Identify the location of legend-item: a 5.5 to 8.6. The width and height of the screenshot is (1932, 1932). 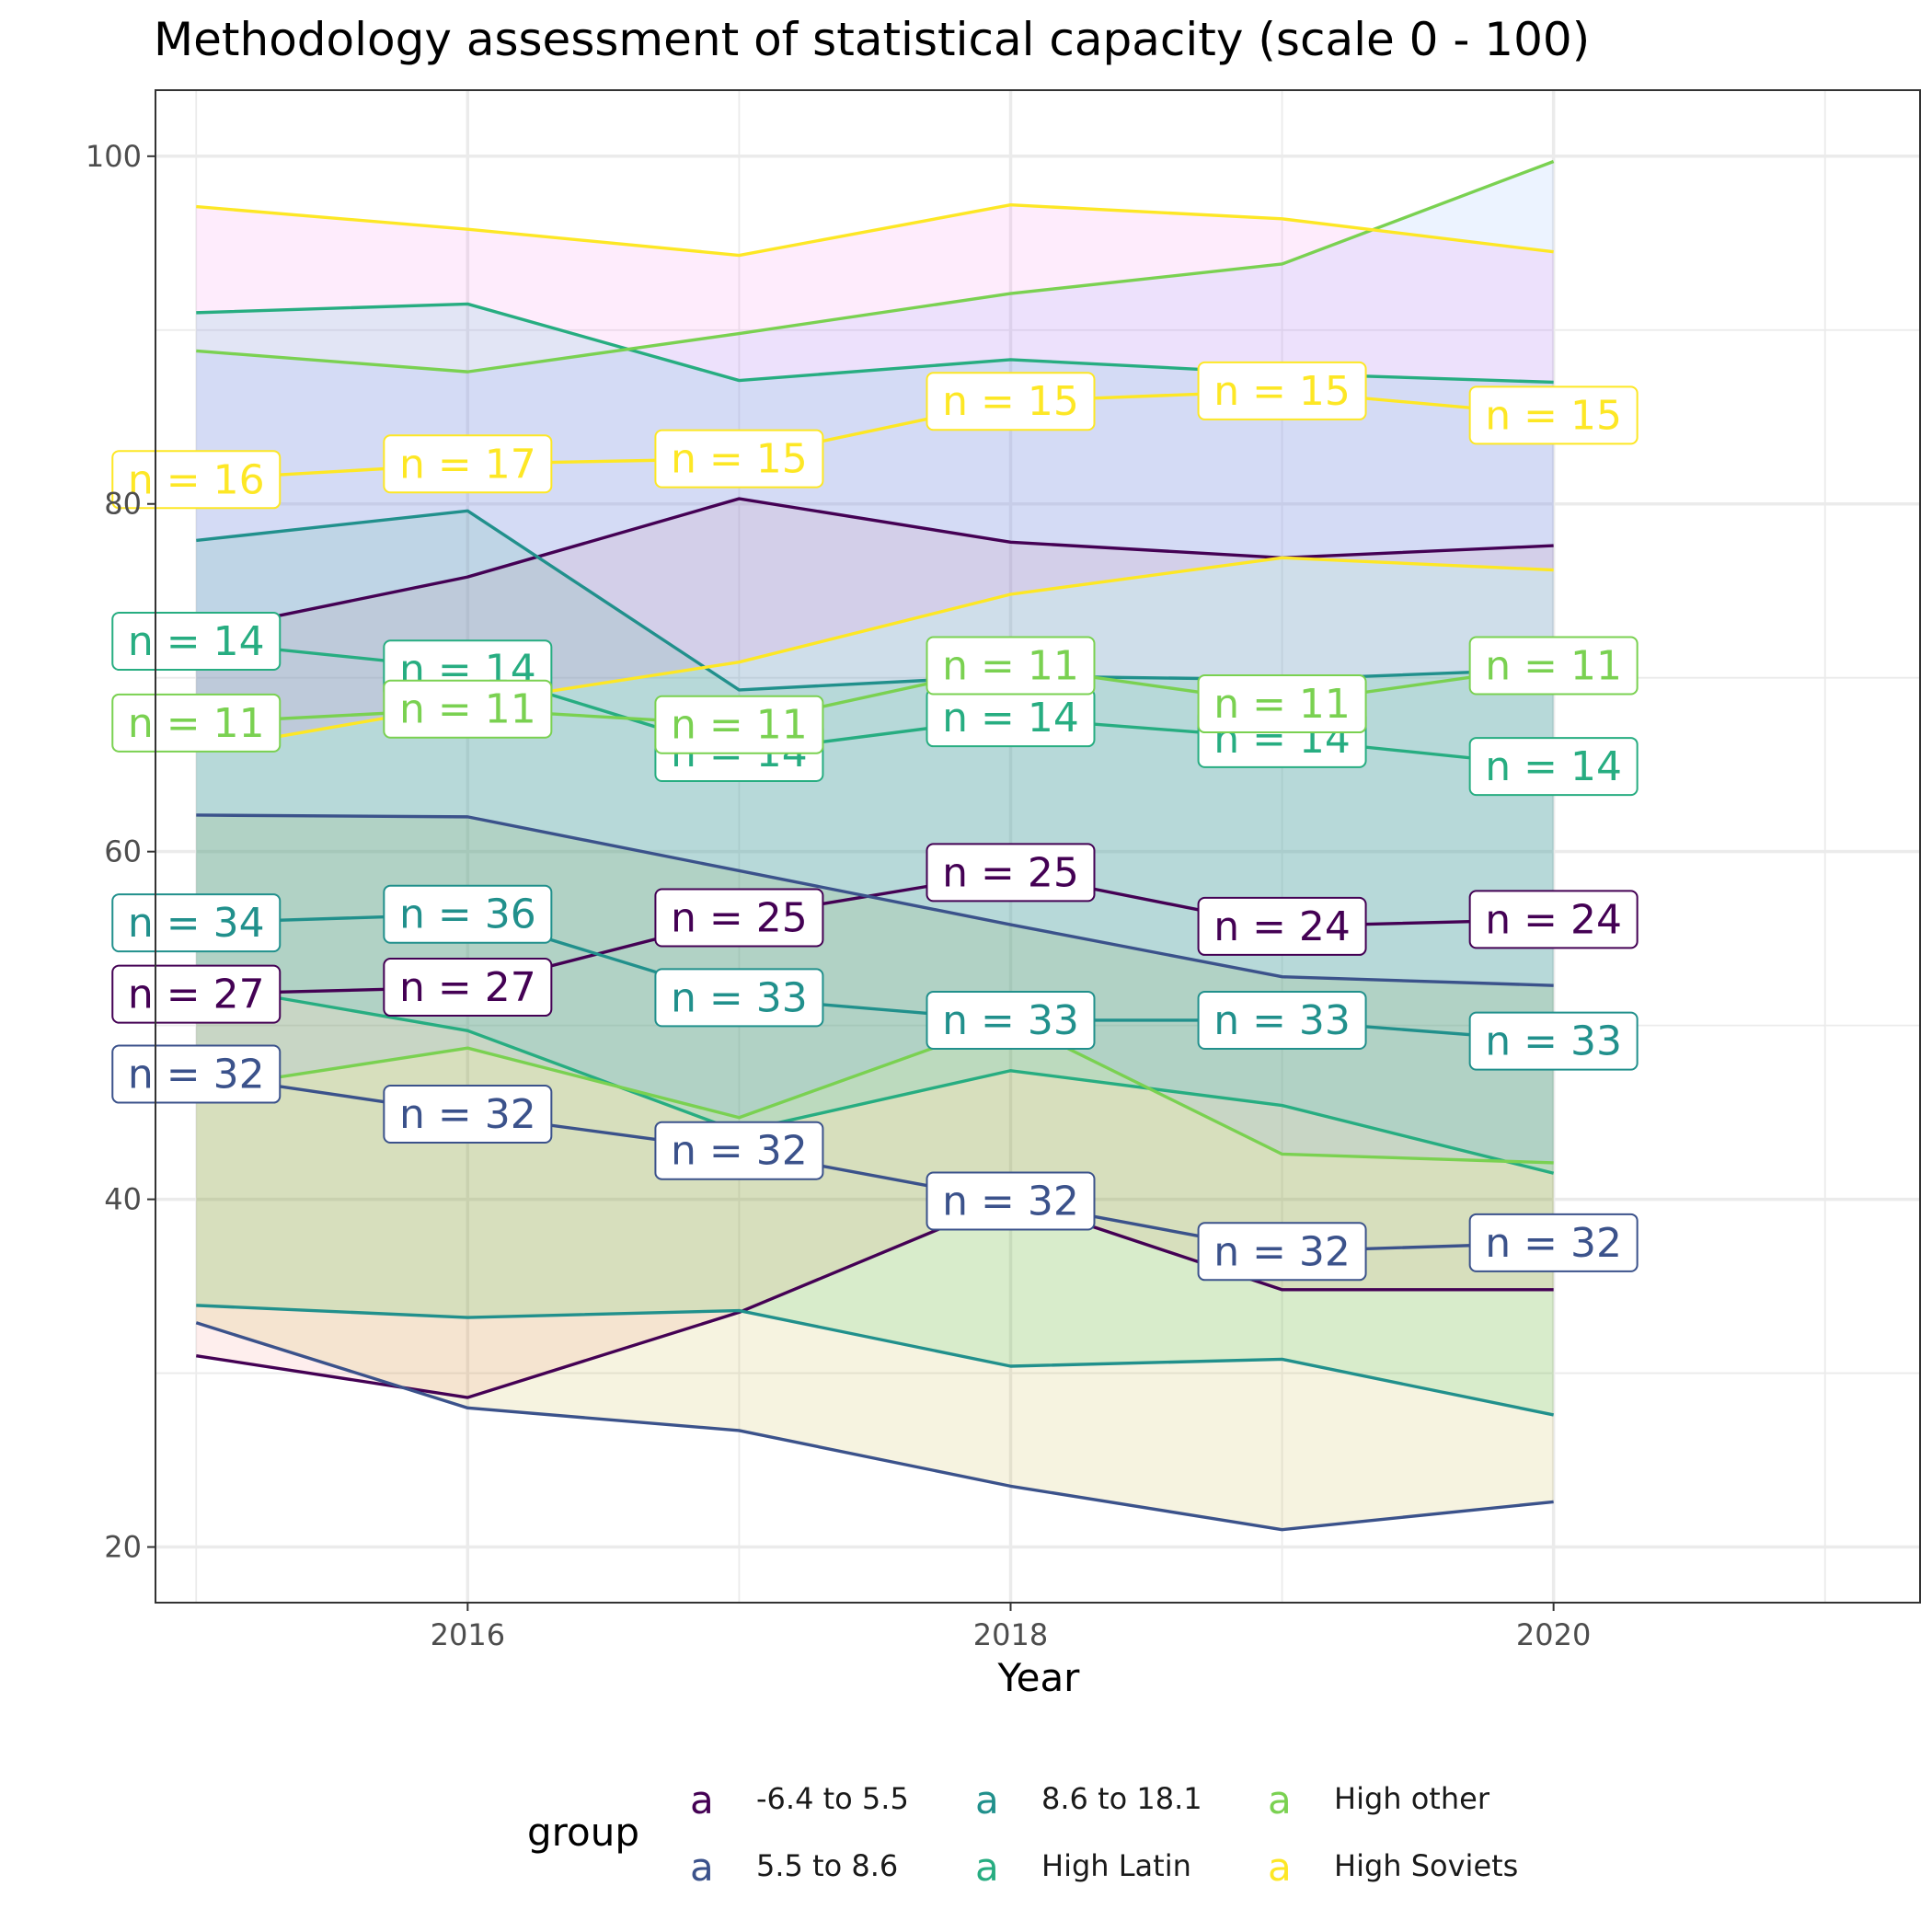
(794, 1867).